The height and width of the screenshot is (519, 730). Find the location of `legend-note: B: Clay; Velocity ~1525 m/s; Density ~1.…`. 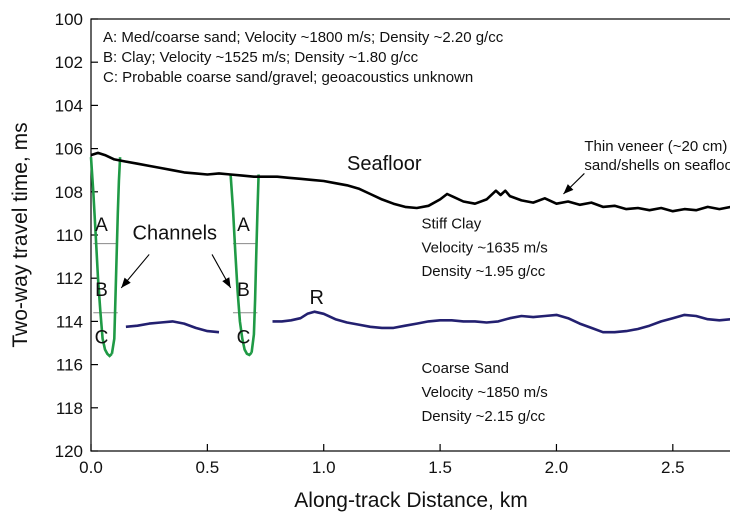

legend-note: B: Clay; Velocity ~1525 m/s; Density ~1.… is located at coordinates (261, 57).